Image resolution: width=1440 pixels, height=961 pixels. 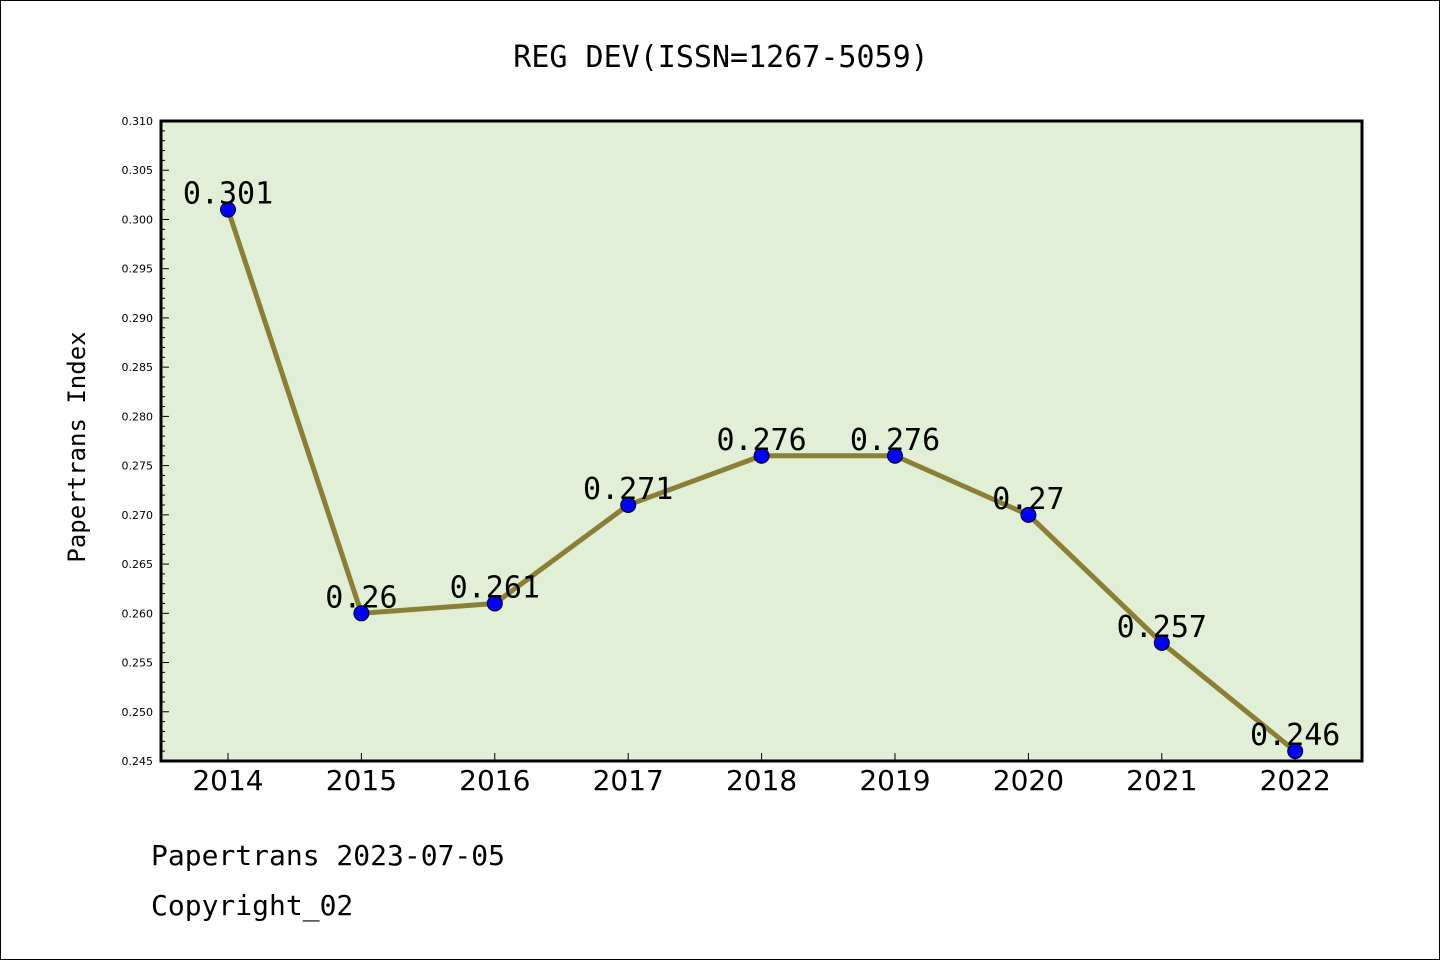 What do you see at coordinates (1028, 499) in the screenshot?
I see `data-label: 0.27` at bounding box center [1028, 499].